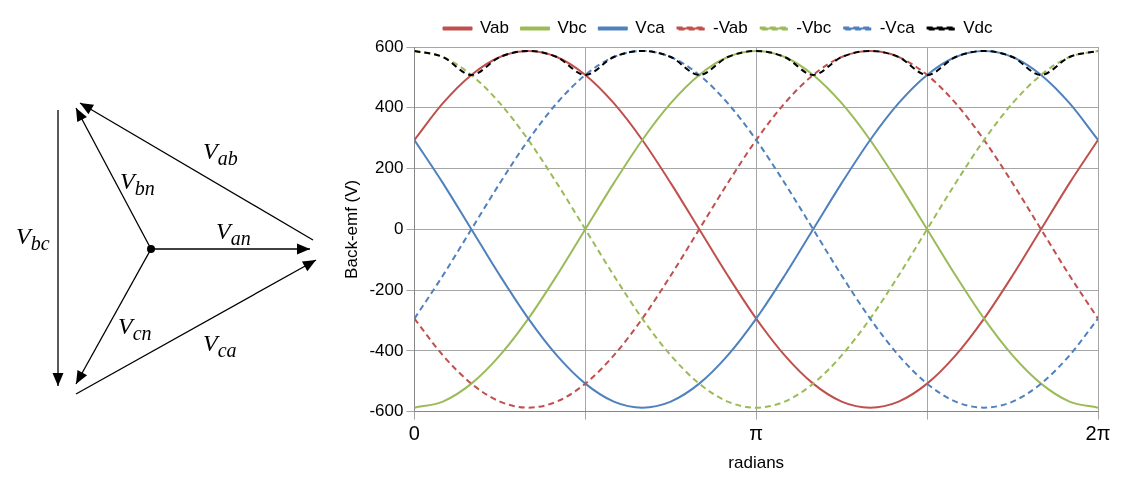 The width and height of the screenshot is (1131, 483). Describe the element at coordinates (389, 168) in the screenshot. I see `y-tick-label: 200` at that location.